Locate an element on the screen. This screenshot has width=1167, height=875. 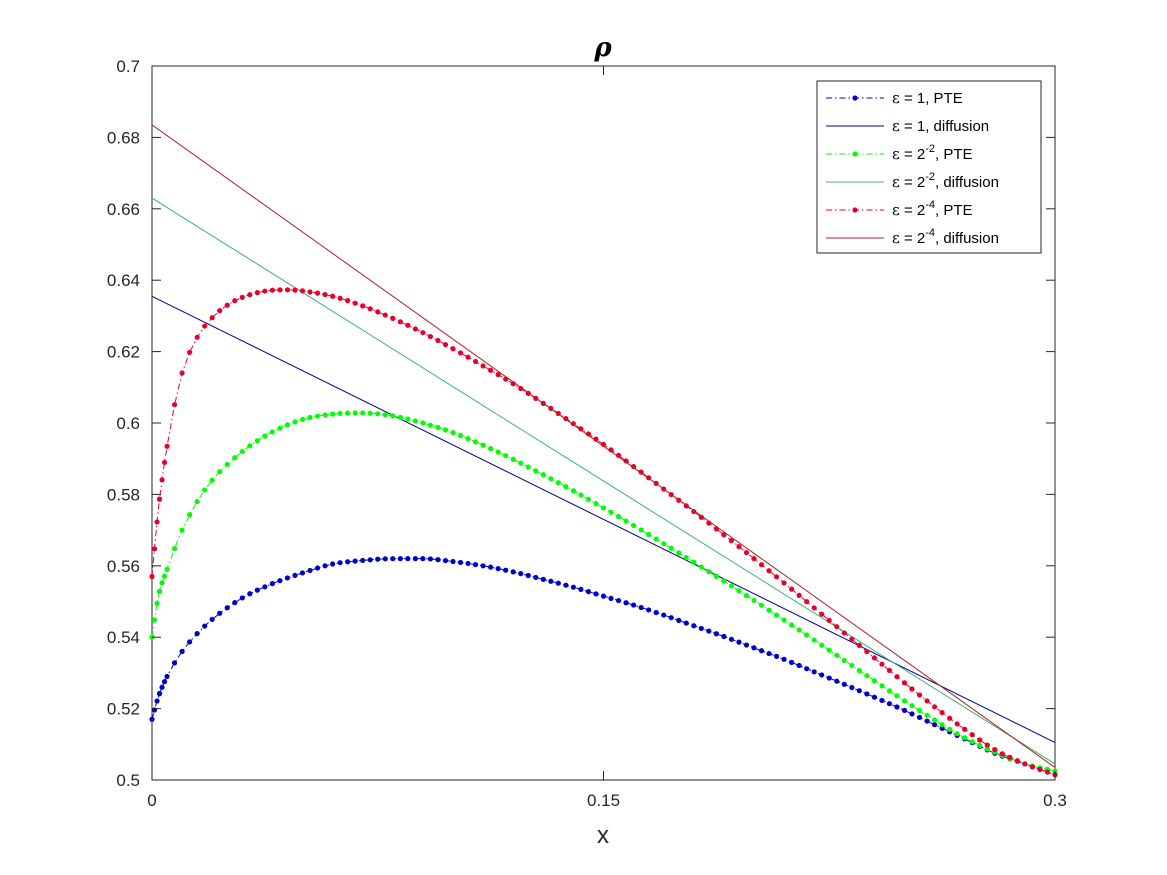
legend-entry: ε = 1, diffusion is located at coordinates (907, 126).